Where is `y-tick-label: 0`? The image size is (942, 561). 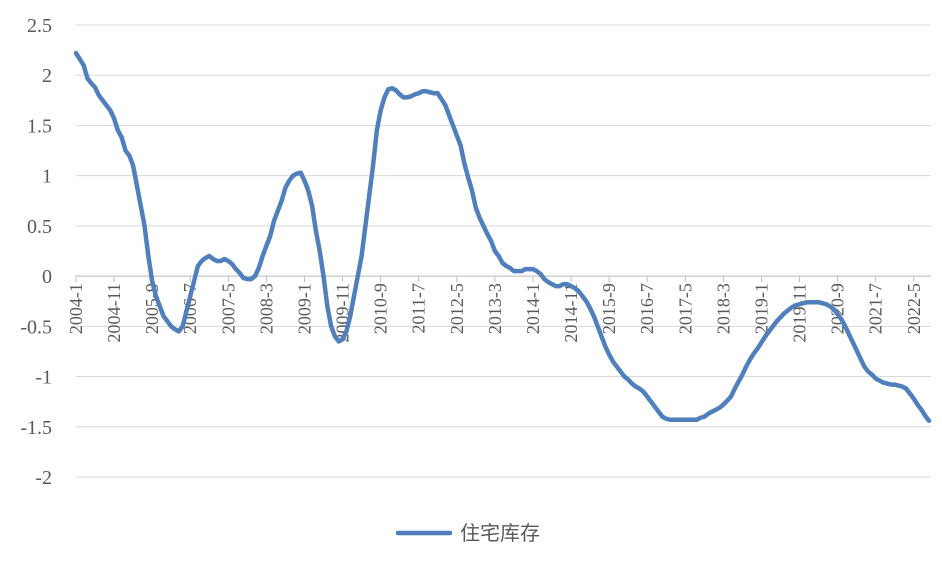 y-tick-label: 0 is located at coordinates (47, 277).